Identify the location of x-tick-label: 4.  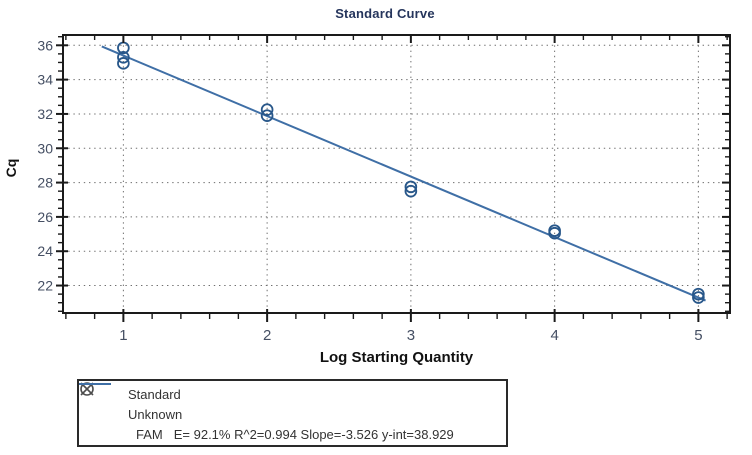
(554, 335).